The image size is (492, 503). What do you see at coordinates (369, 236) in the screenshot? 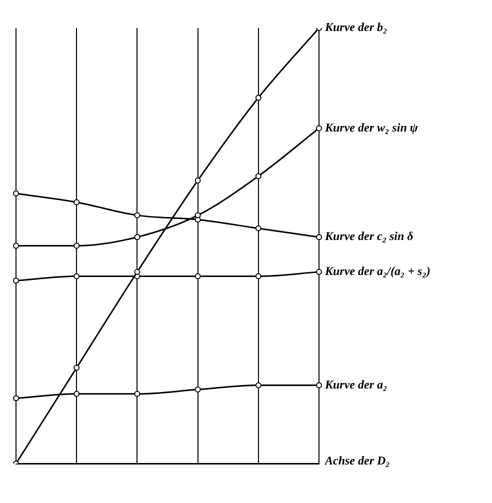
I see `series-label: Kurve der c₂ sin δ` at bounding box center [369, 236].